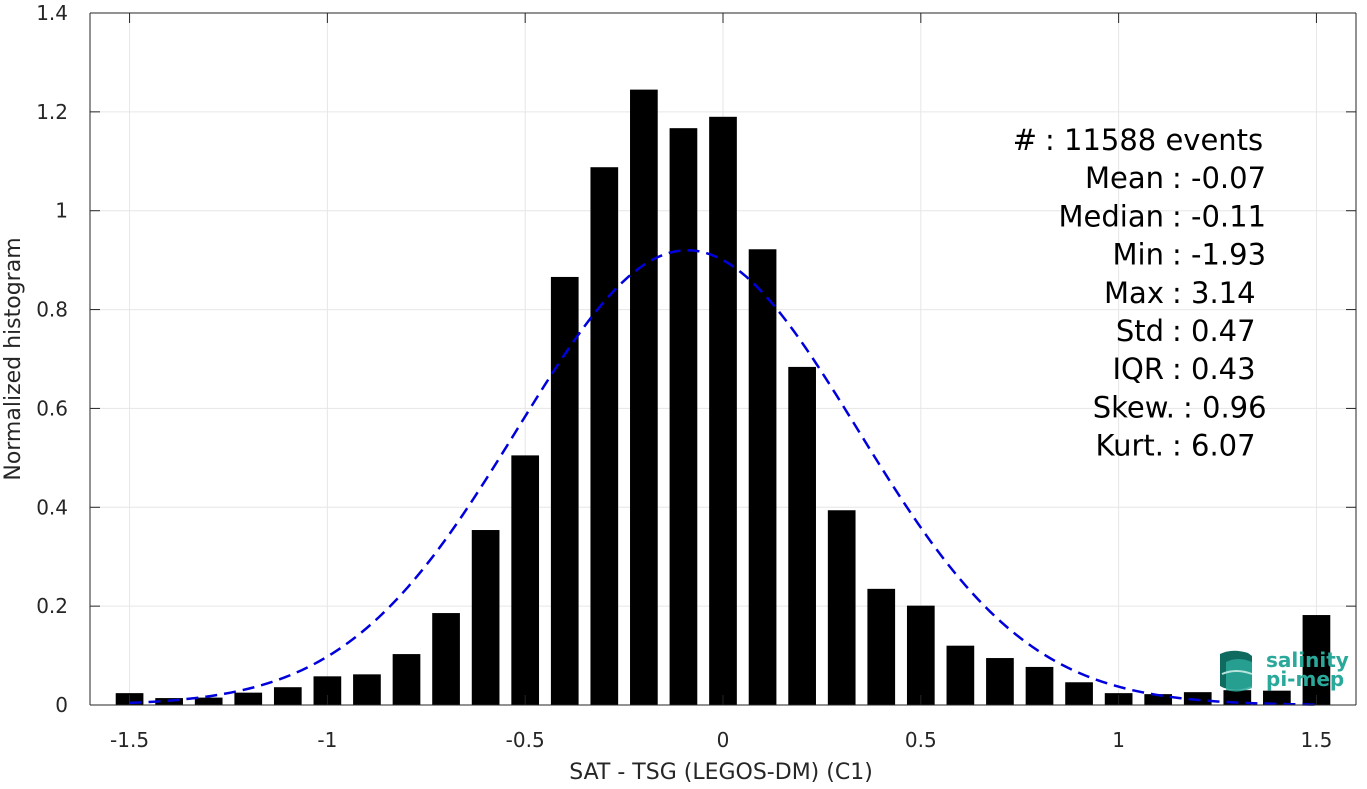  Describe the element at coordinates (1219, 178) in the screenshot. I see `stat-value: : -0.07` at that location.